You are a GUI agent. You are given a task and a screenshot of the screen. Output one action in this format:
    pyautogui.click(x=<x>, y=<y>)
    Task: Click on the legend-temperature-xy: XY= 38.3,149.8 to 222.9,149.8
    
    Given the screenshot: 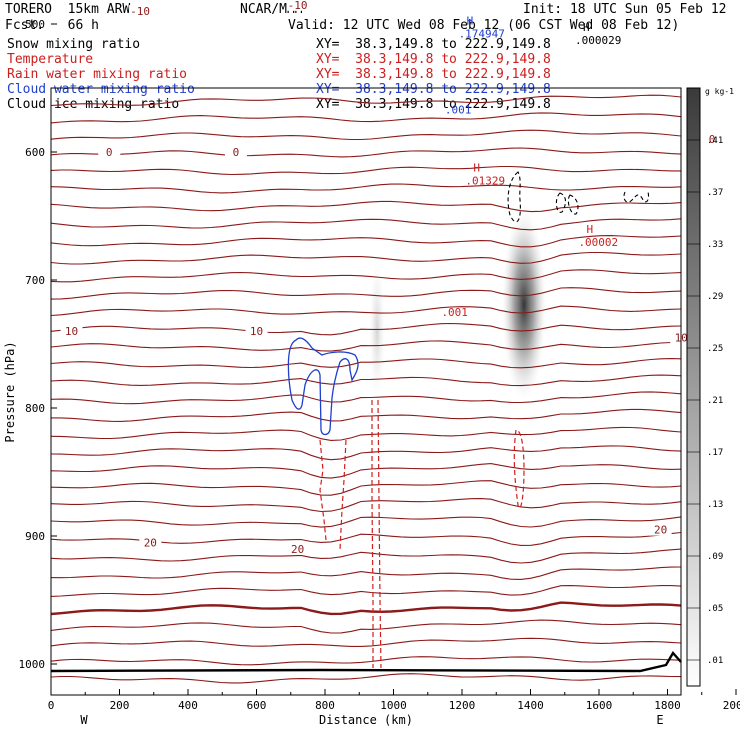 What is the action you would take?
    pyautogui.click(x=433, y=59)
    